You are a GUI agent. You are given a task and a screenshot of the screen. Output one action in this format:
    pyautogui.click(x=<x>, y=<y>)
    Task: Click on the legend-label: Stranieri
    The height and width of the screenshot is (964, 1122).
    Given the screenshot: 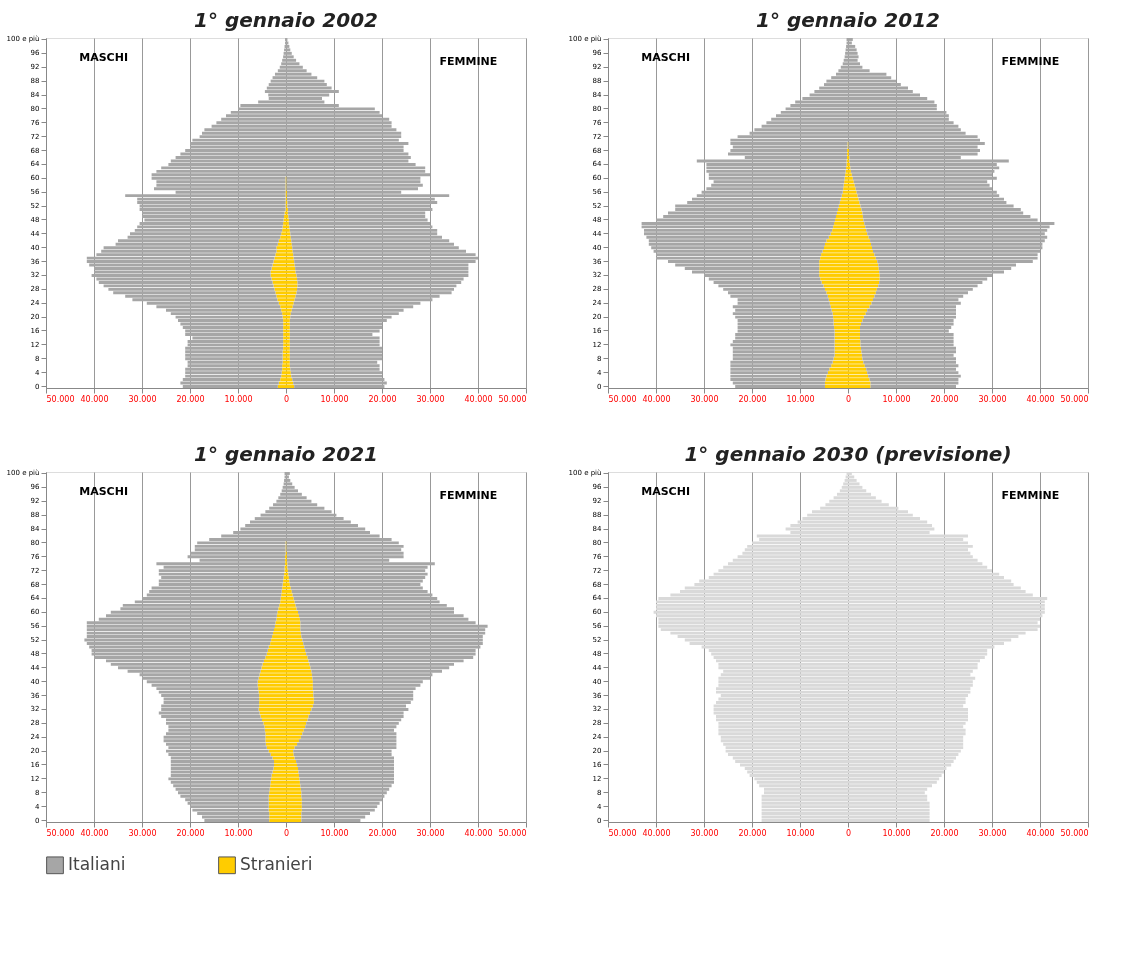 What is the action you would take?
    pyautogui.click(x=276, y=864)
    